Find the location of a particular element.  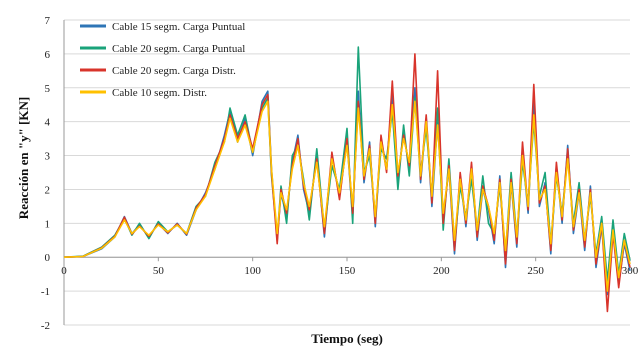

x-tick-label: 50 is located at coordinates (159, 271).